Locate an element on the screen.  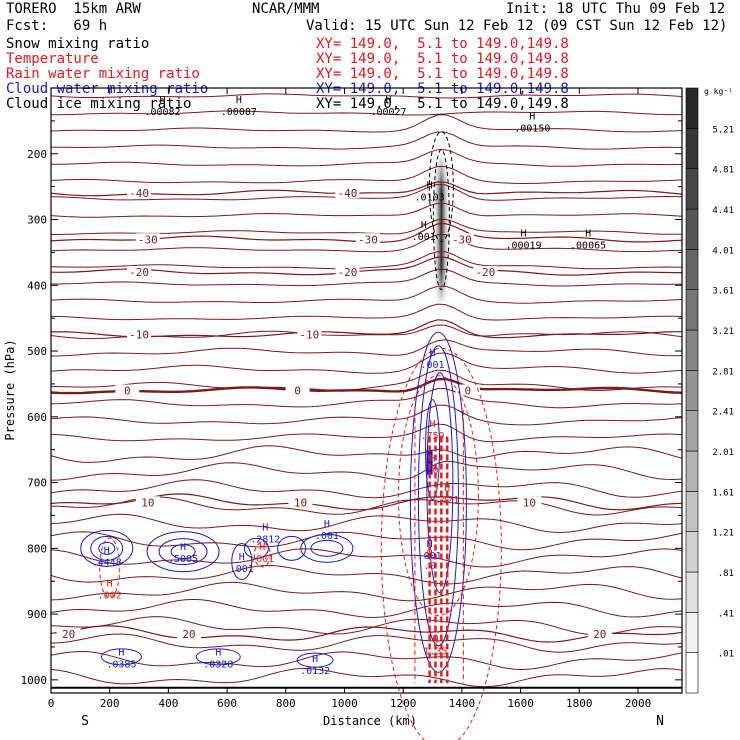
snow-layer is located at coordinates (441, 229).